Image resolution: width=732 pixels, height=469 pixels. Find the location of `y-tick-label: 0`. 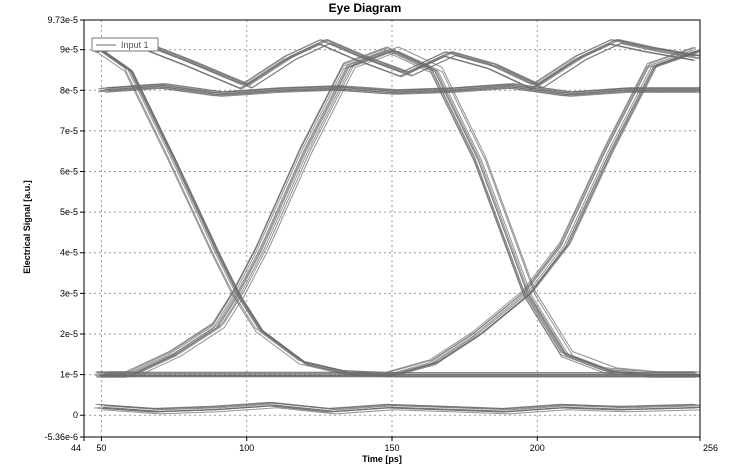

y-tick-label: 0 is located at coordinates (75, 415).